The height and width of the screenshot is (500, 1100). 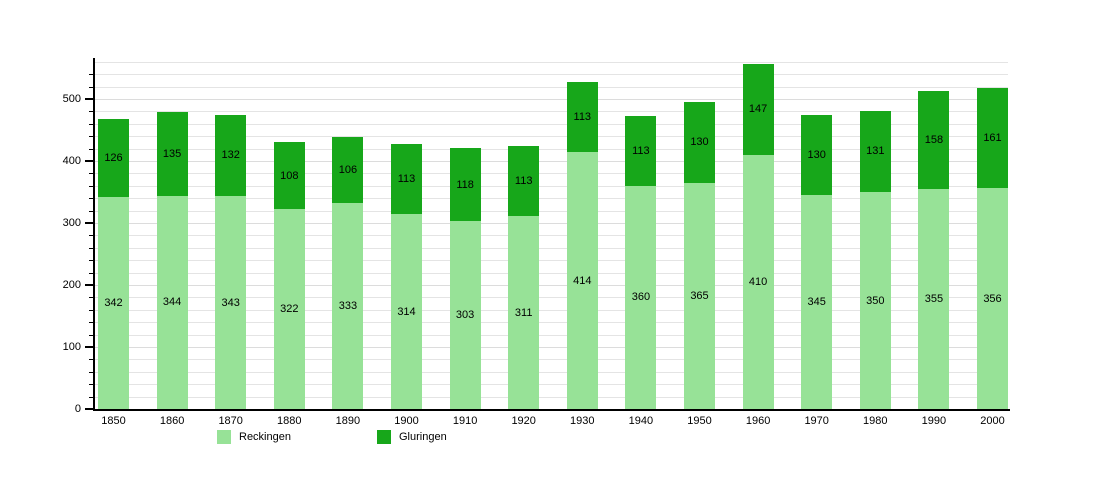 What do you see at coordinates (348, 305) in the screenshot?
I see `value-label-reckingen-1890: 333` at bounding box center [348, 305].